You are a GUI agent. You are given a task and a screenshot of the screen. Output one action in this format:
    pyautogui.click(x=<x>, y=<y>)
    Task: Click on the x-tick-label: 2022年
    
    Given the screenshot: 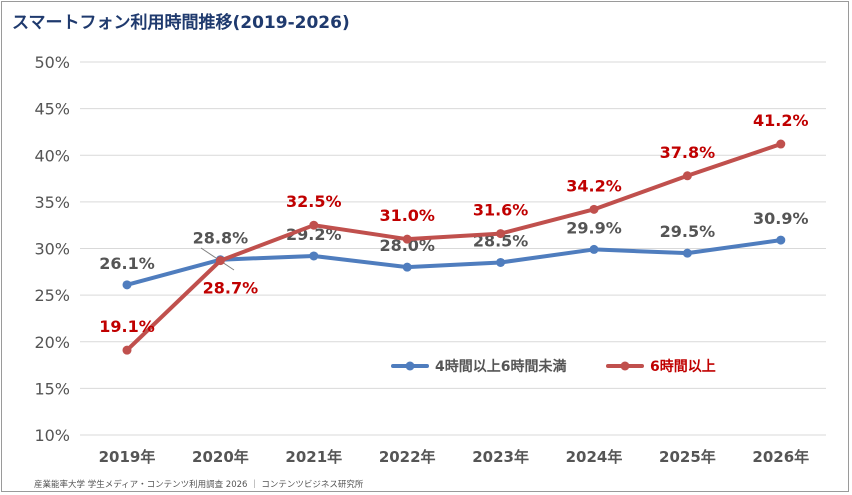 What is the action you would take?
    pyautogui.click(x=407, y=457)
    